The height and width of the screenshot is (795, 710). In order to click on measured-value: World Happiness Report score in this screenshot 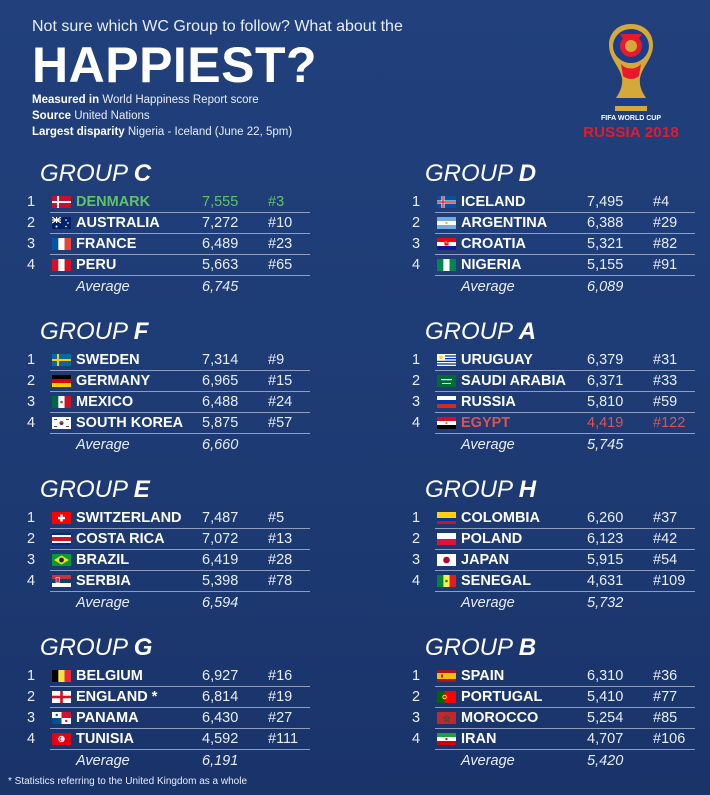, I will do `click(180, 100)`.